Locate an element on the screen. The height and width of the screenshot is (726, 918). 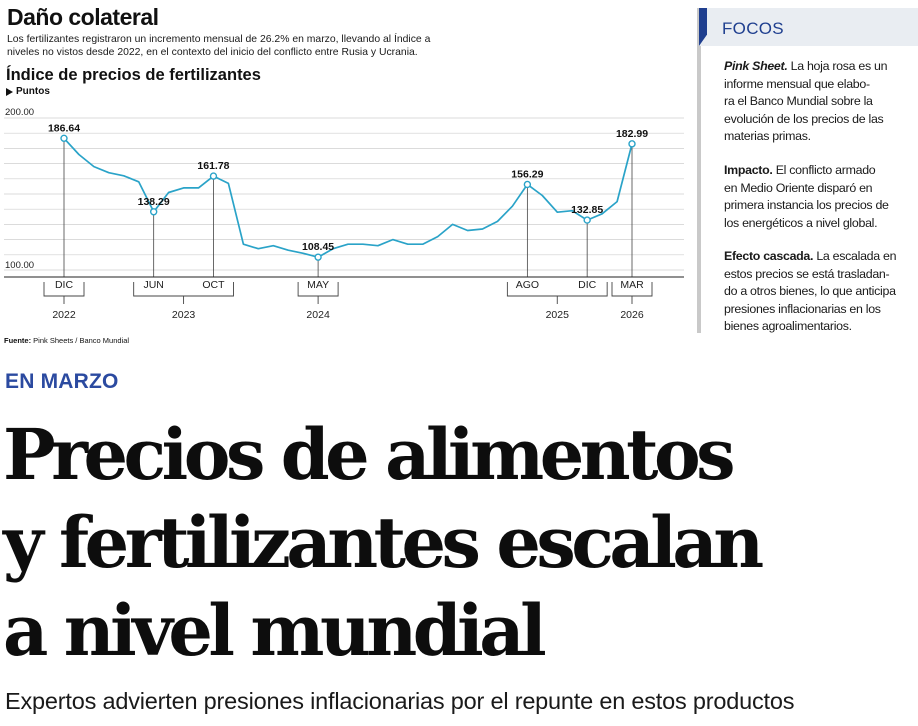
data-label: 156.29 is located at coordinates (527, 174).